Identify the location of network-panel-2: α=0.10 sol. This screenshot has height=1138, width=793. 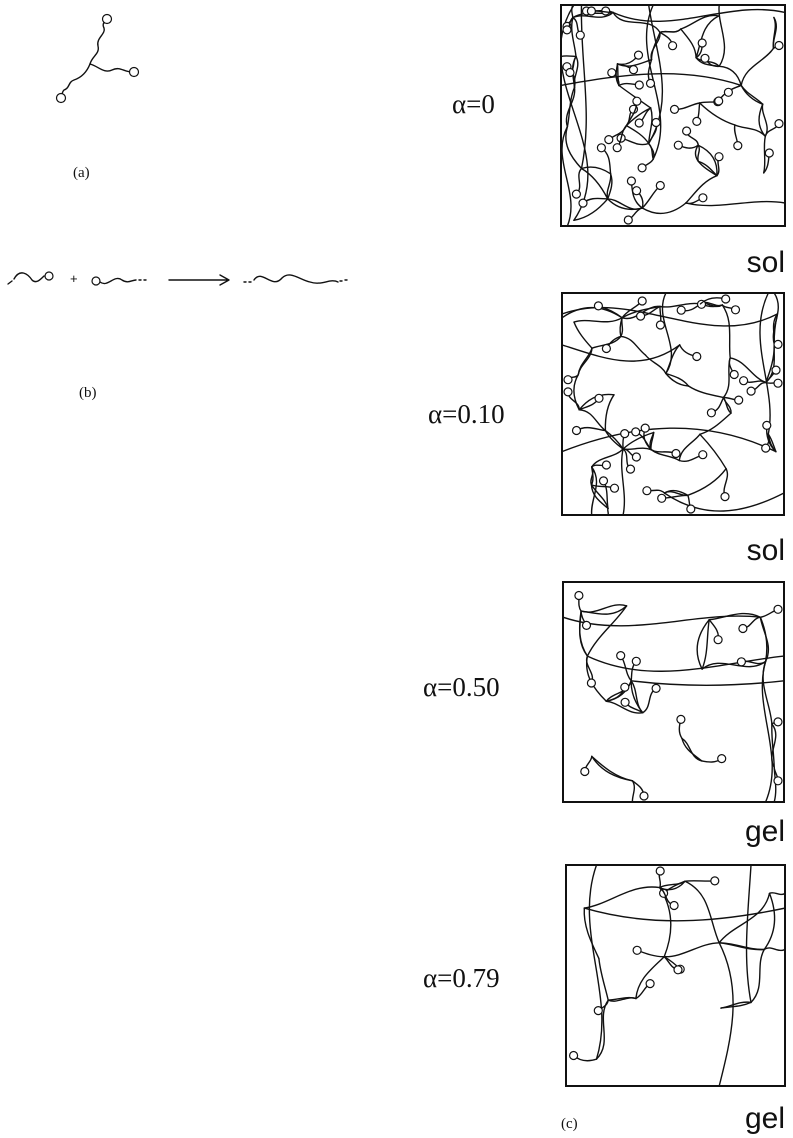
(606, 429).